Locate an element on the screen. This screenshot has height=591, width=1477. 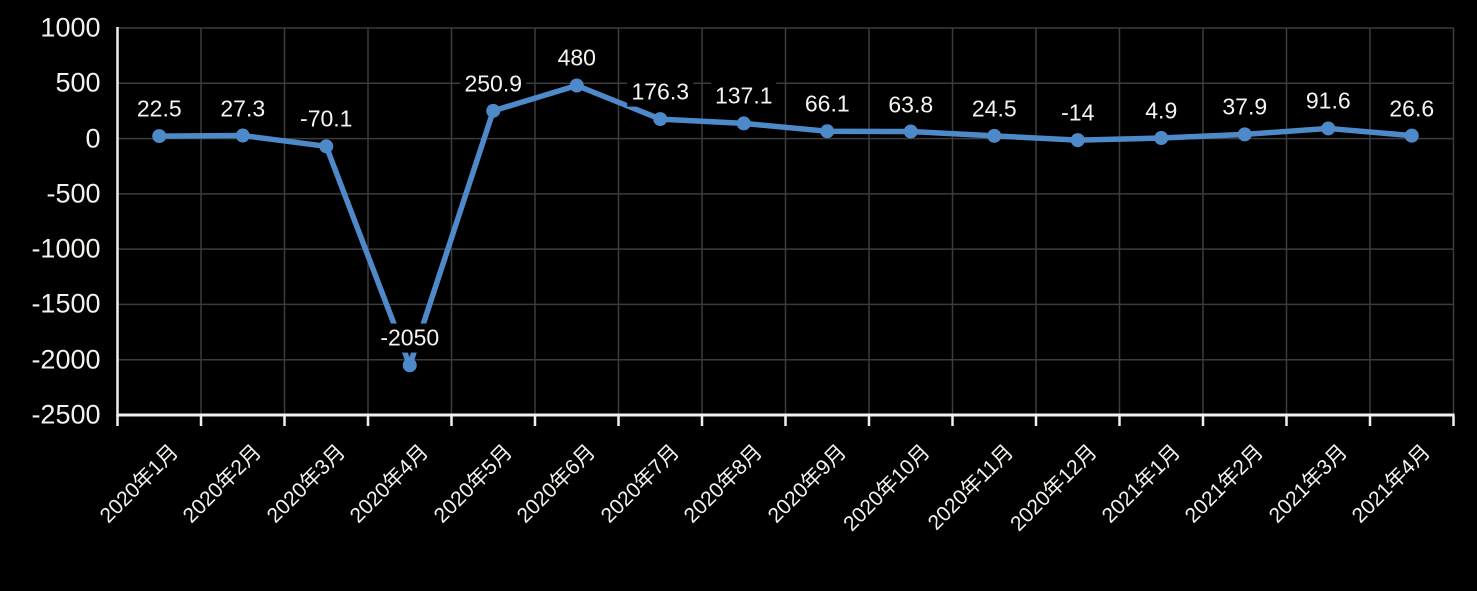
y-axis-tick-label: -1000 is located at coordinates (66, 248).